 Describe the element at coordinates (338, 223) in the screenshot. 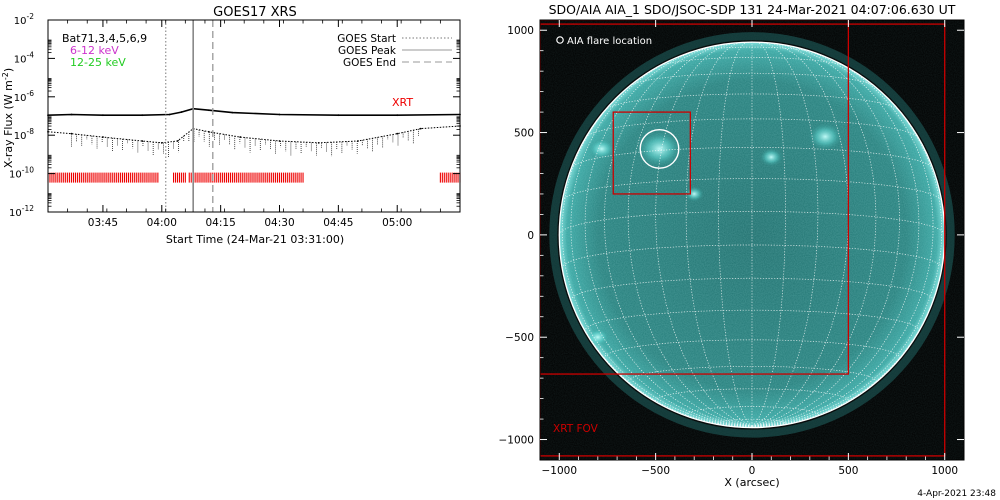

I see `goes-x-tick-label: 04:45` at that location.